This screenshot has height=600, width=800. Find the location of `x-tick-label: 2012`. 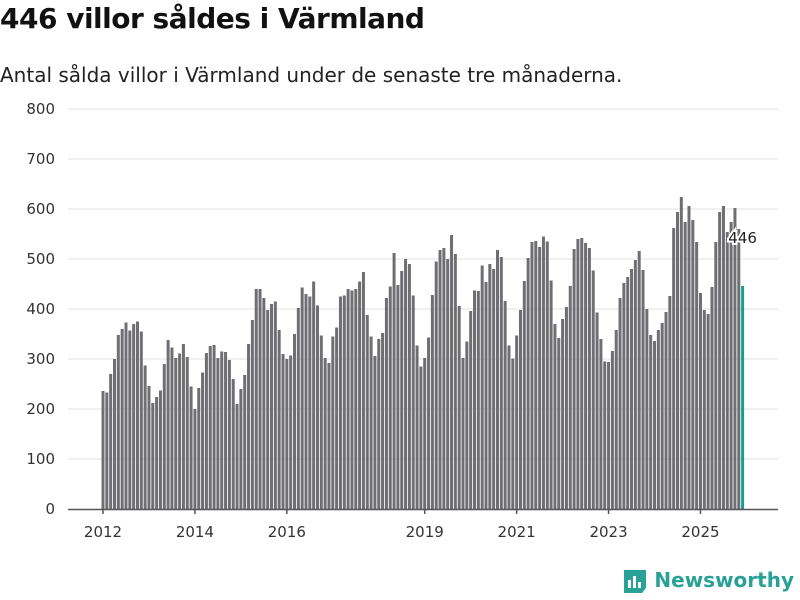

x-tick-label: 2012 is located at coordinates (103, 532).